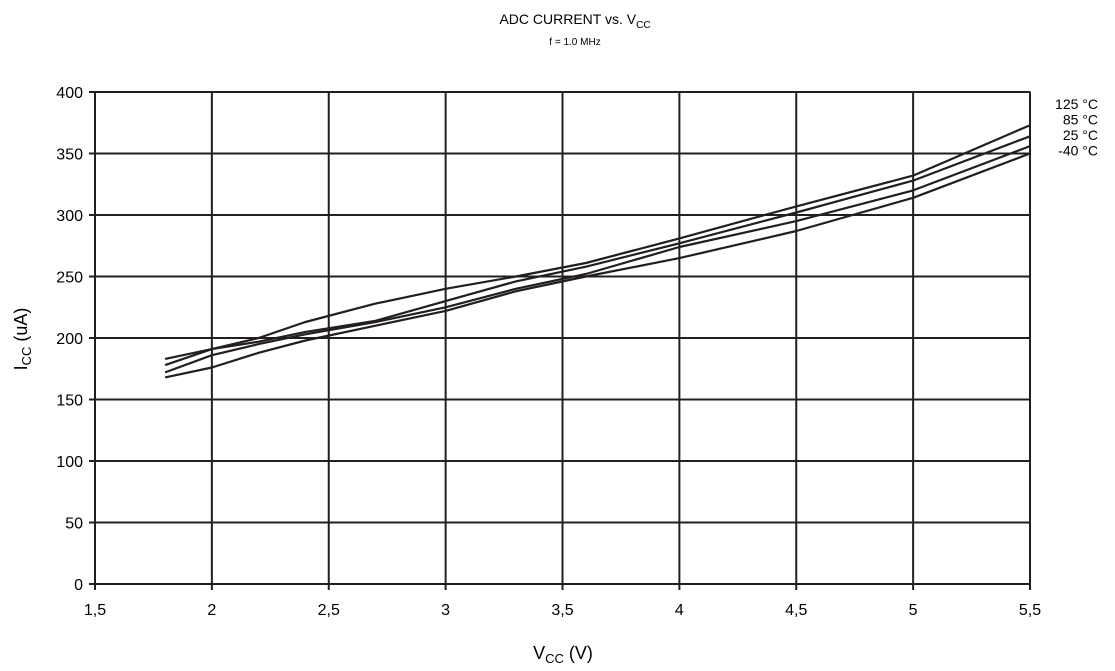 The height and width of the screenshot is (671, 1115). Describe the element at coordinates (796, 610) in the screenshot. I see `x-tick-label: 4,5` at that location.